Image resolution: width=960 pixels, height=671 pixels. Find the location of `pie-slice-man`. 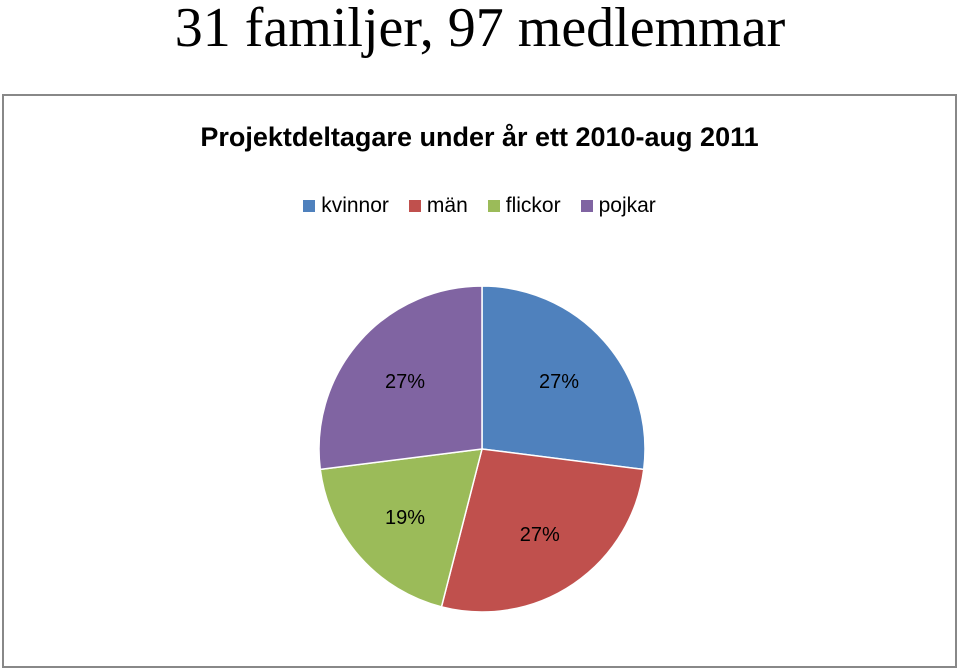

pie-slice-man is located at coordinates (542, 530).